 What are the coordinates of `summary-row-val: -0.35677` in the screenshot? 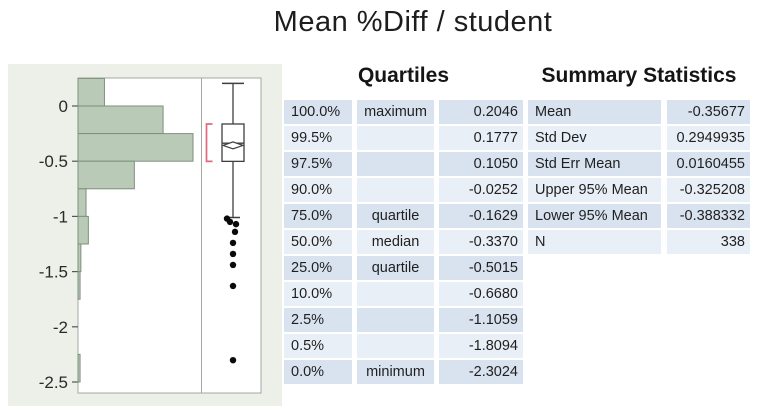 It's located at (708, 112).